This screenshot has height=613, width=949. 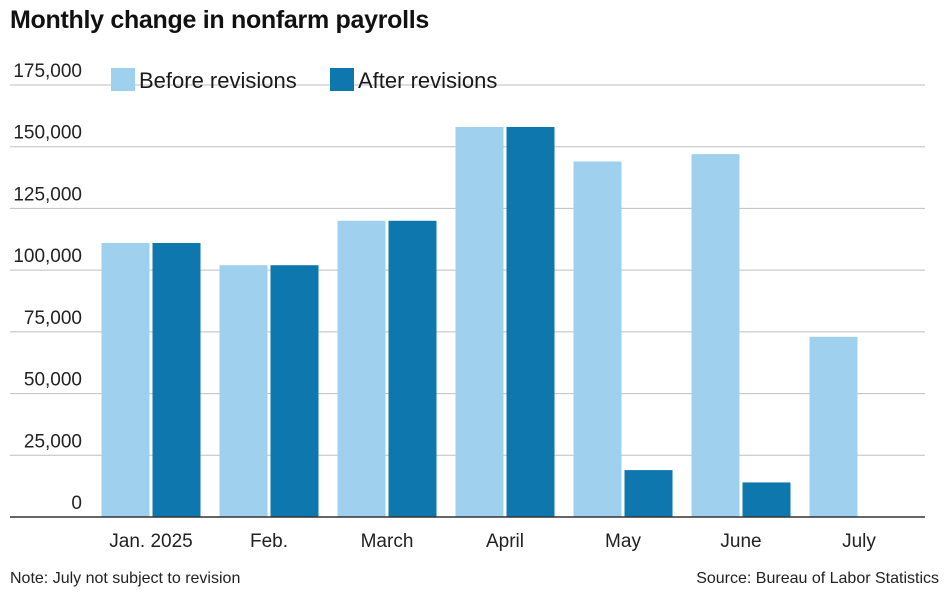 What do you see at coordinates (76, 503) in the screenshot?
I see `y-tick-label: 0` at bounding box center [76, 503].